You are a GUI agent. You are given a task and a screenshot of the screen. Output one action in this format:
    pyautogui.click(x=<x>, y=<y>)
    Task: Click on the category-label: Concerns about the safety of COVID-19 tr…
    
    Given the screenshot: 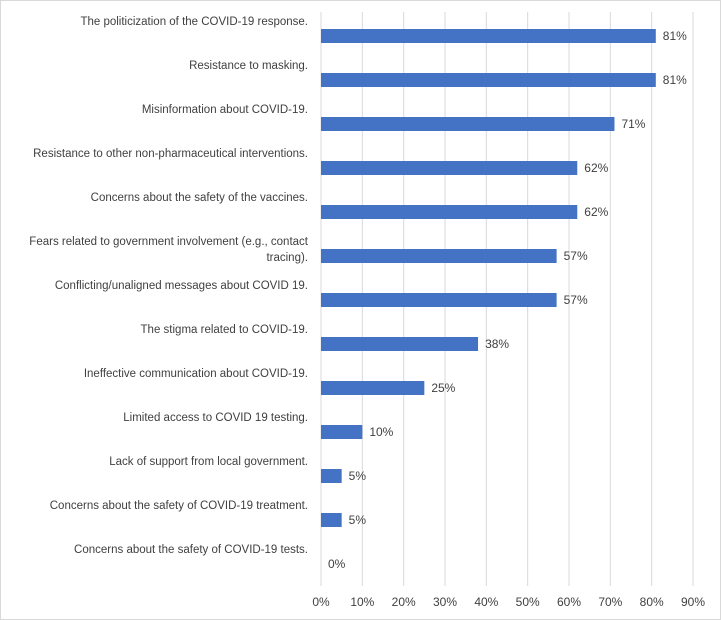 What is the action you would take?
    pyautogui.click(x=178, y=506)
    